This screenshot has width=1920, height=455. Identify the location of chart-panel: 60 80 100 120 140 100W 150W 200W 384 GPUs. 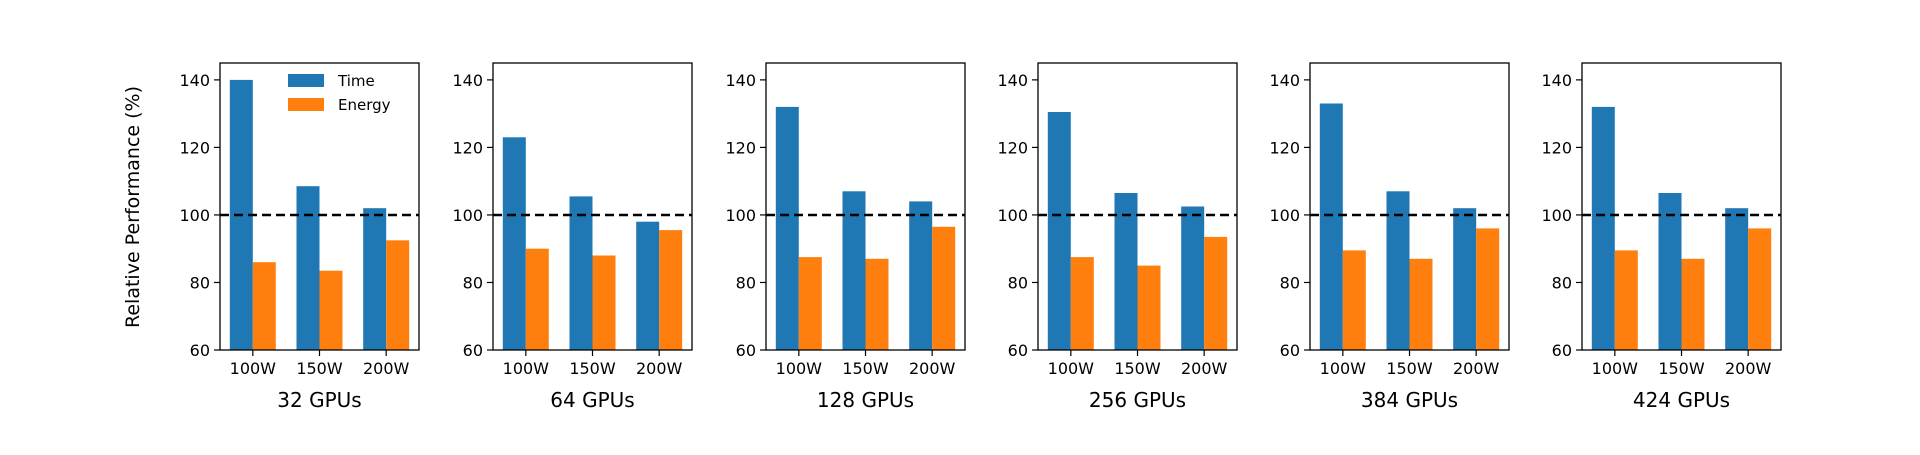
(1389, 237).